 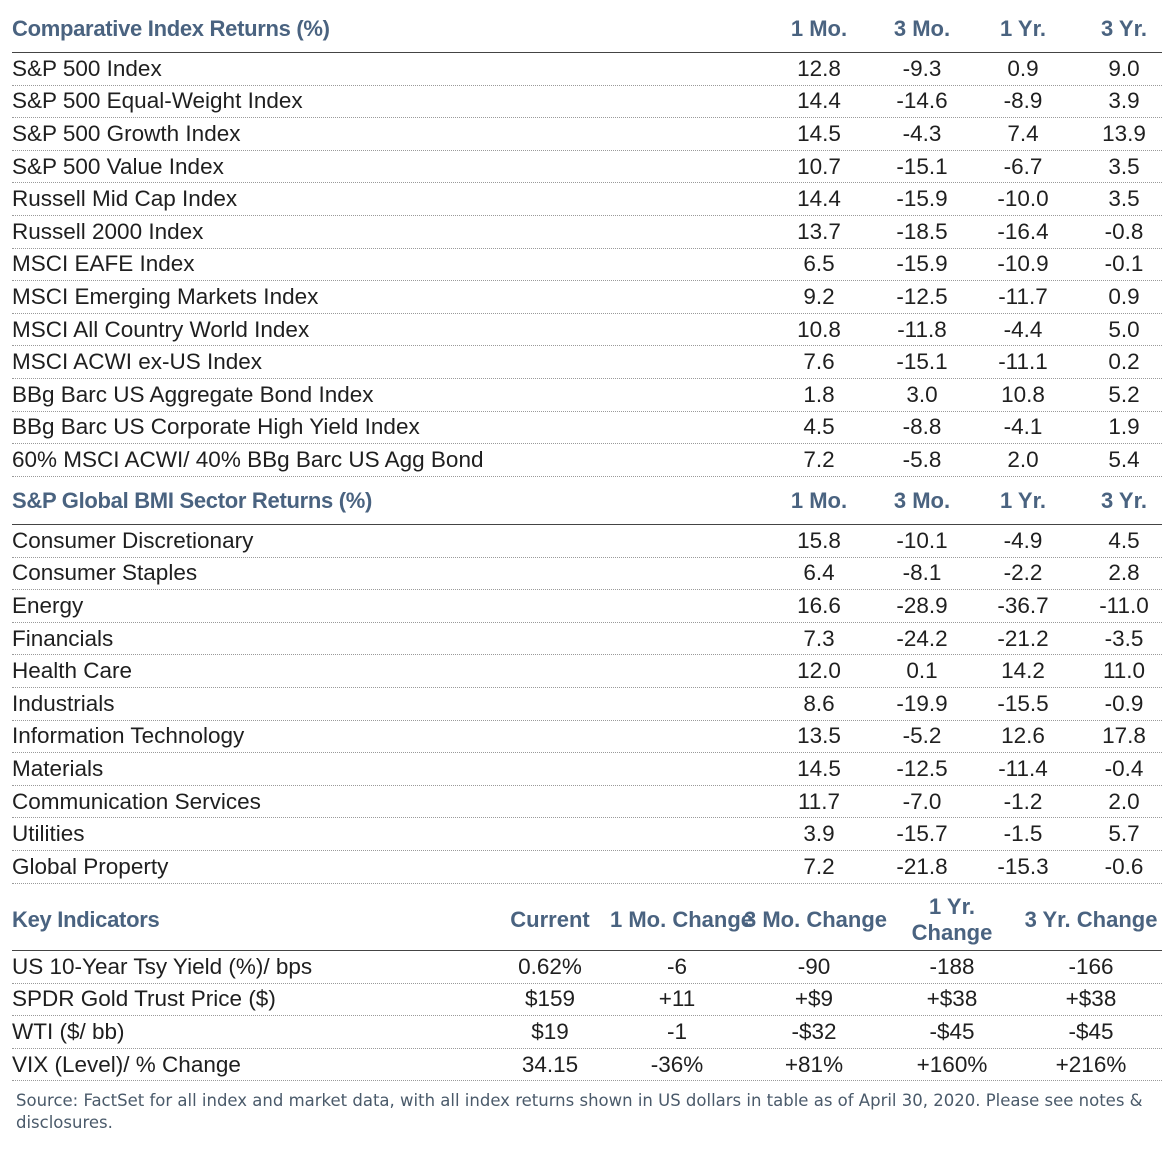 I want to click on table-row: MSCI ACWI ex-US Index 7.6 -15.1 -11.1 0.2, so click(x=587, y=362).